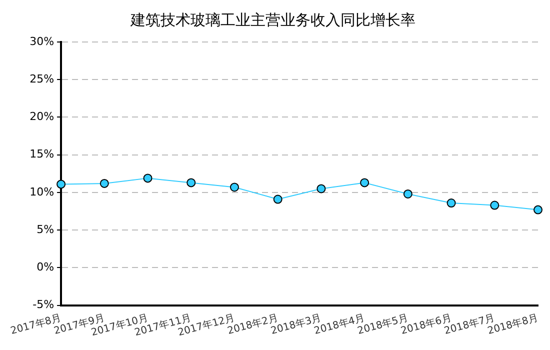  Describe the element at coordinates (42, 154) in the screenshot. I see `y-tick-label: 15%` at that location.